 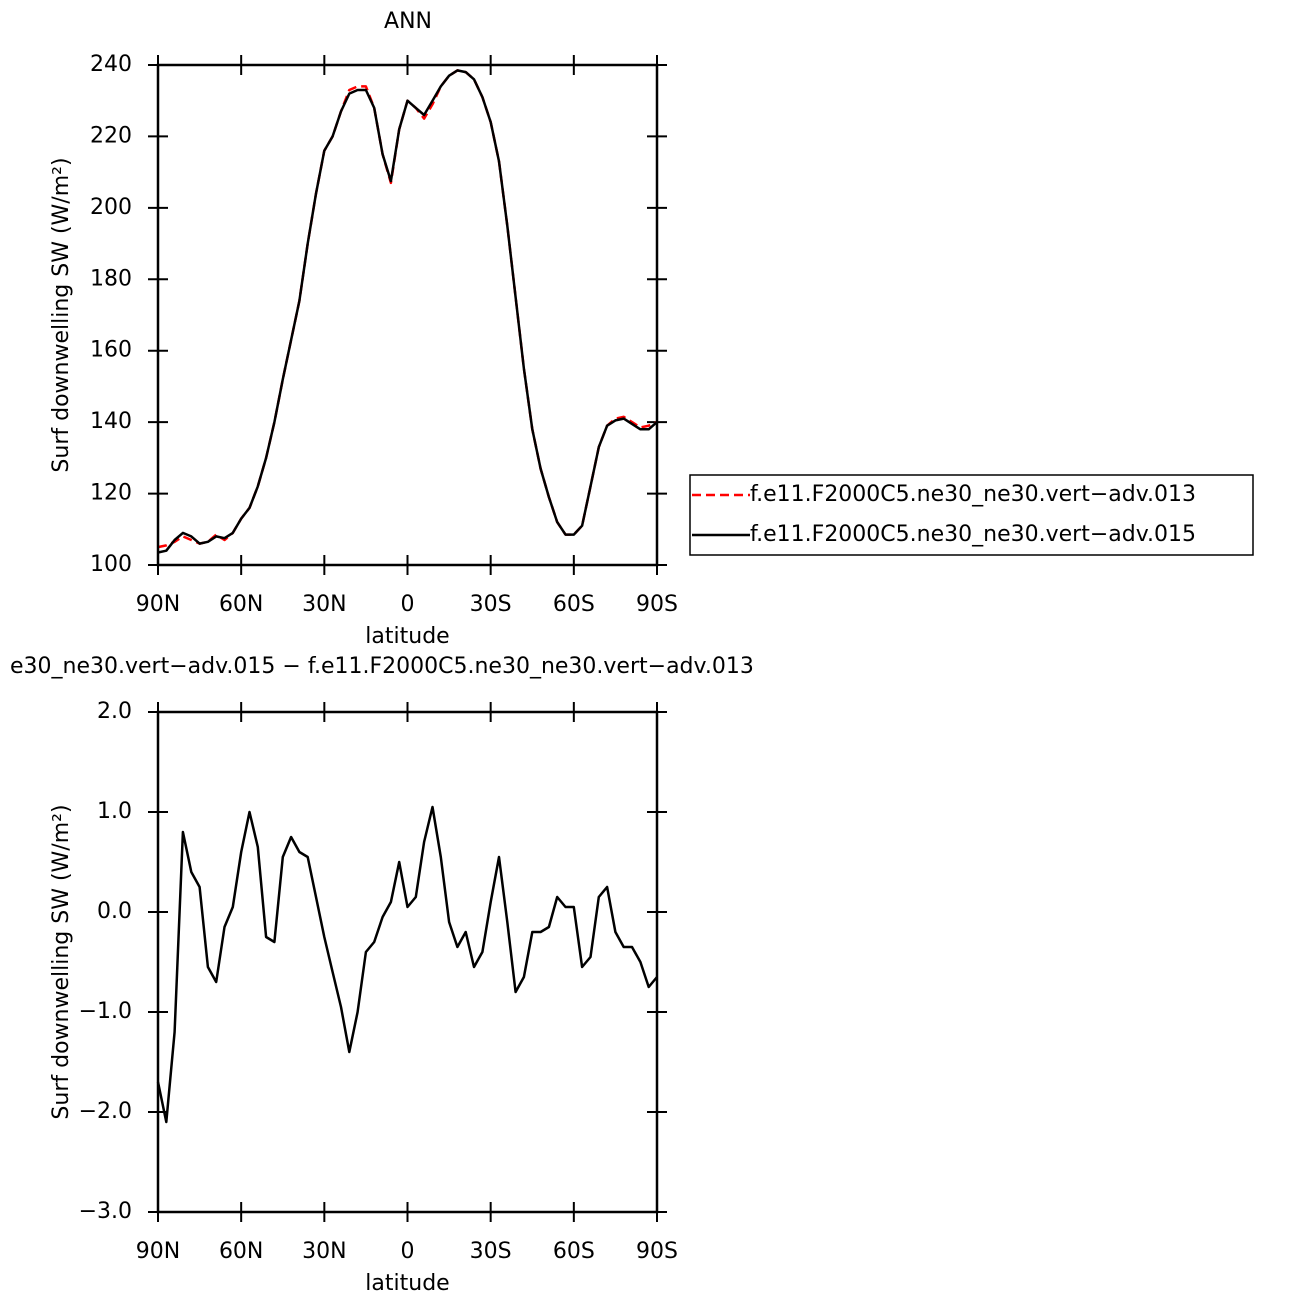 What do you see at coordinates (408, 21) in the screenshot?
I see `chart-title: ANN` at bounding box center [408, 21].